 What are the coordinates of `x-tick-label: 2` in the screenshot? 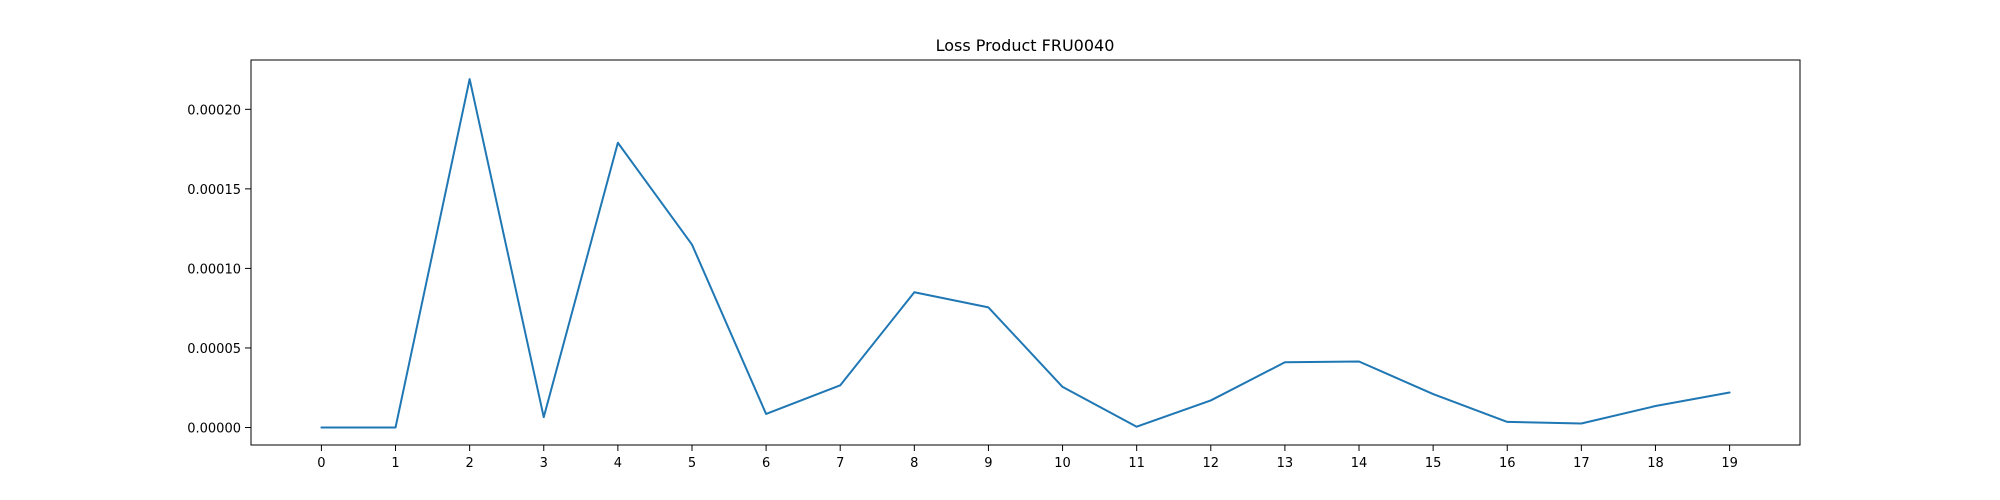 It's located at (469, 463).